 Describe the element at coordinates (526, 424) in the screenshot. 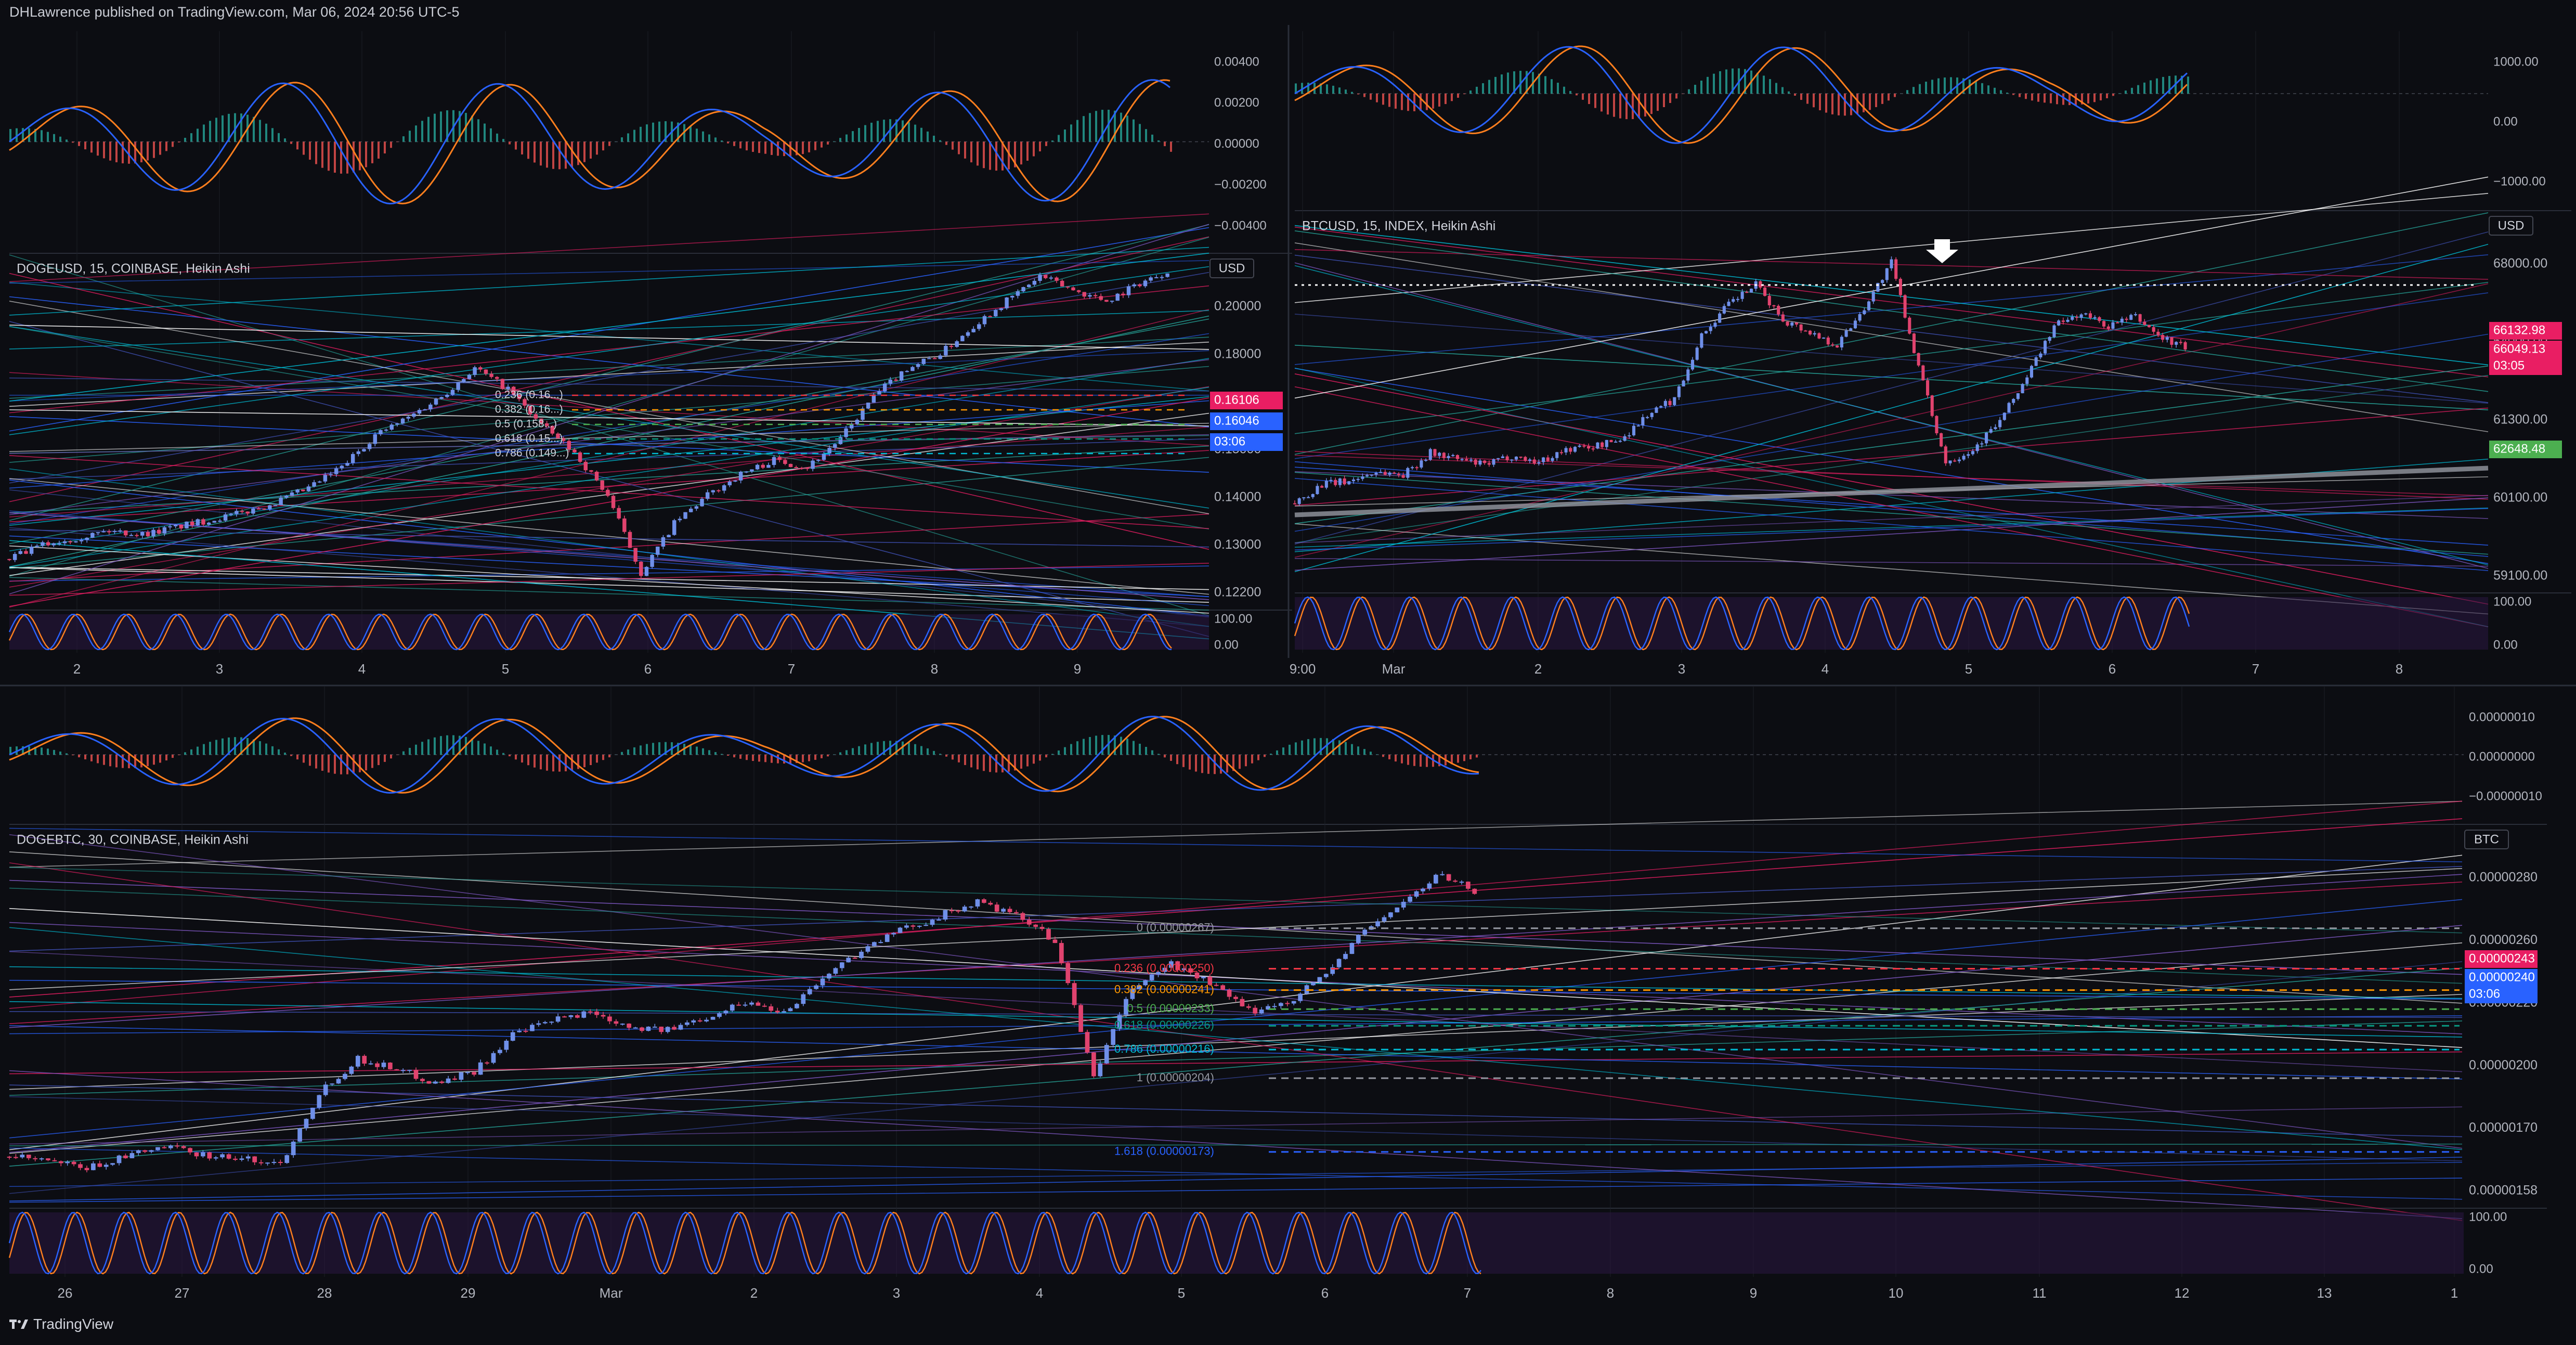

I see `fib-level-label: 0.5 (0.158...)` at that location.